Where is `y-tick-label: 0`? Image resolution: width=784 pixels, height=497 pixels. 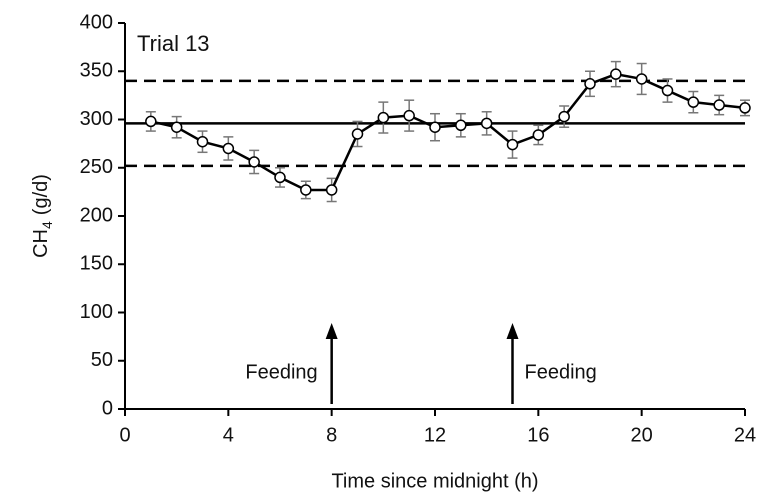
y-tick-label: 0 is located at coordinates (107, 408).